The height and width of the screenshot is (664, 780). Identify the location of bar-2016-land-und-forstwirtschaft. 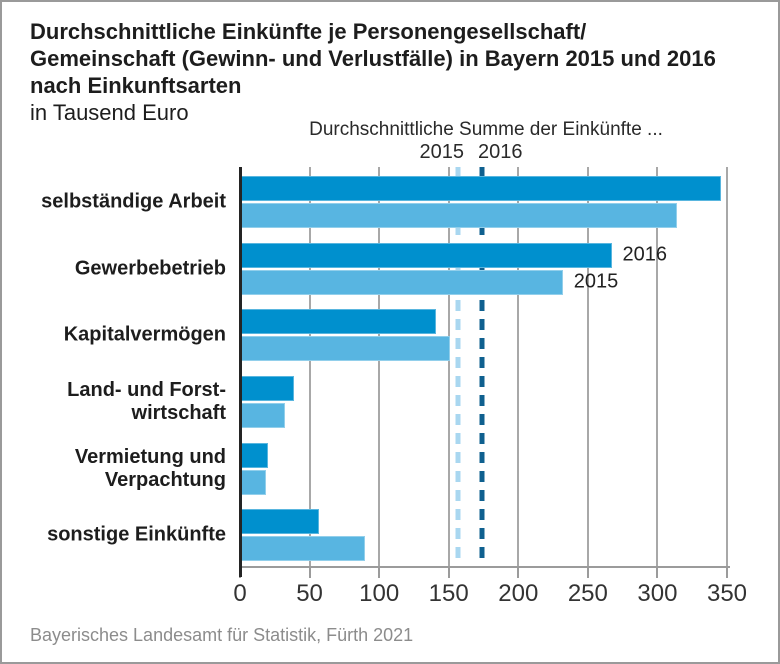
(267, 388).